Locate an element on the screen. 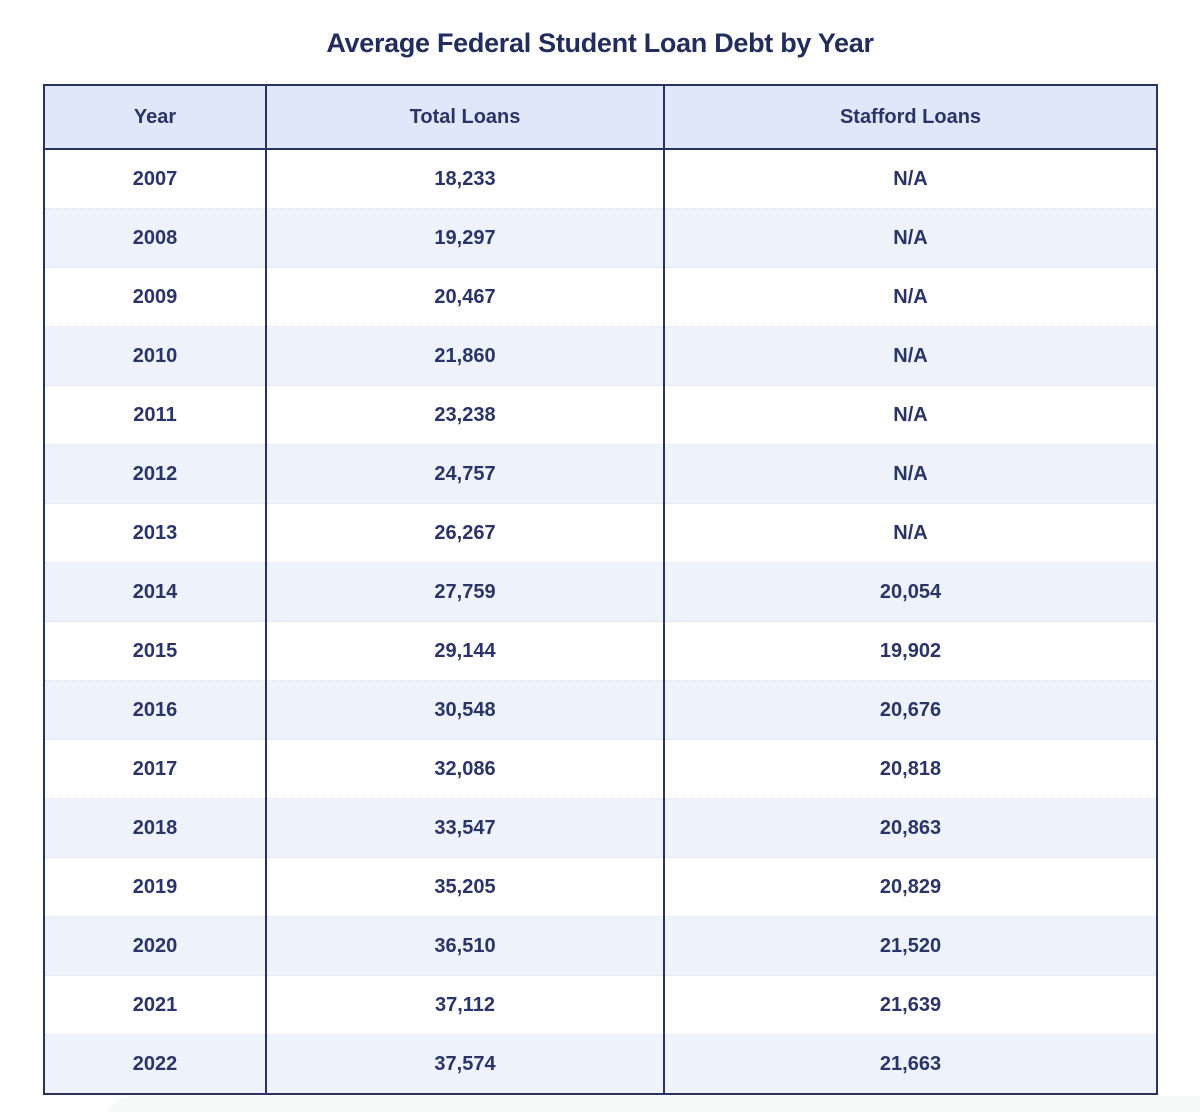 This screenshot has width=1200, height=1112. table-row: 2021 37,112 21,639 is located at coordinates (600, 1005).